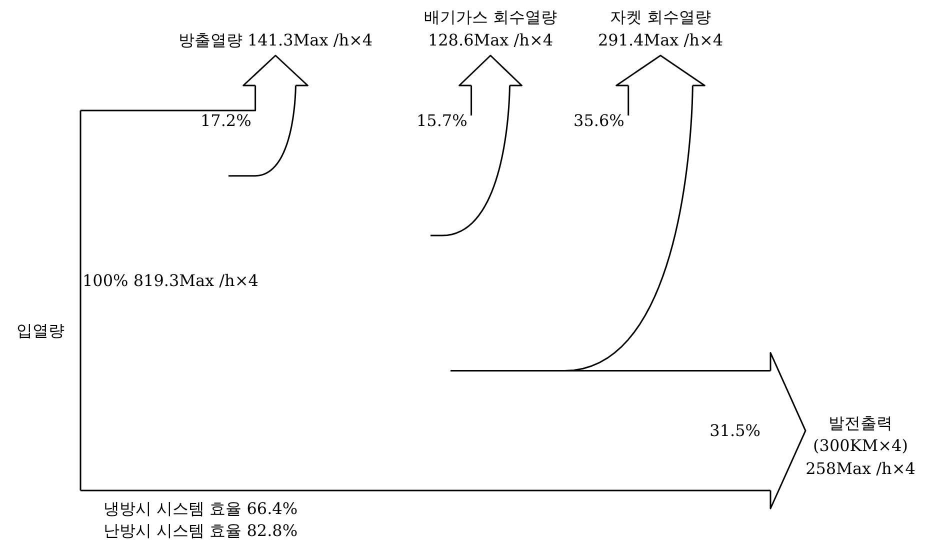  Describe the element at coordinates (491, 29) in the screenshot. I see `category-label: 배기가스 회수열량 128.6Max /h×4` at that location.